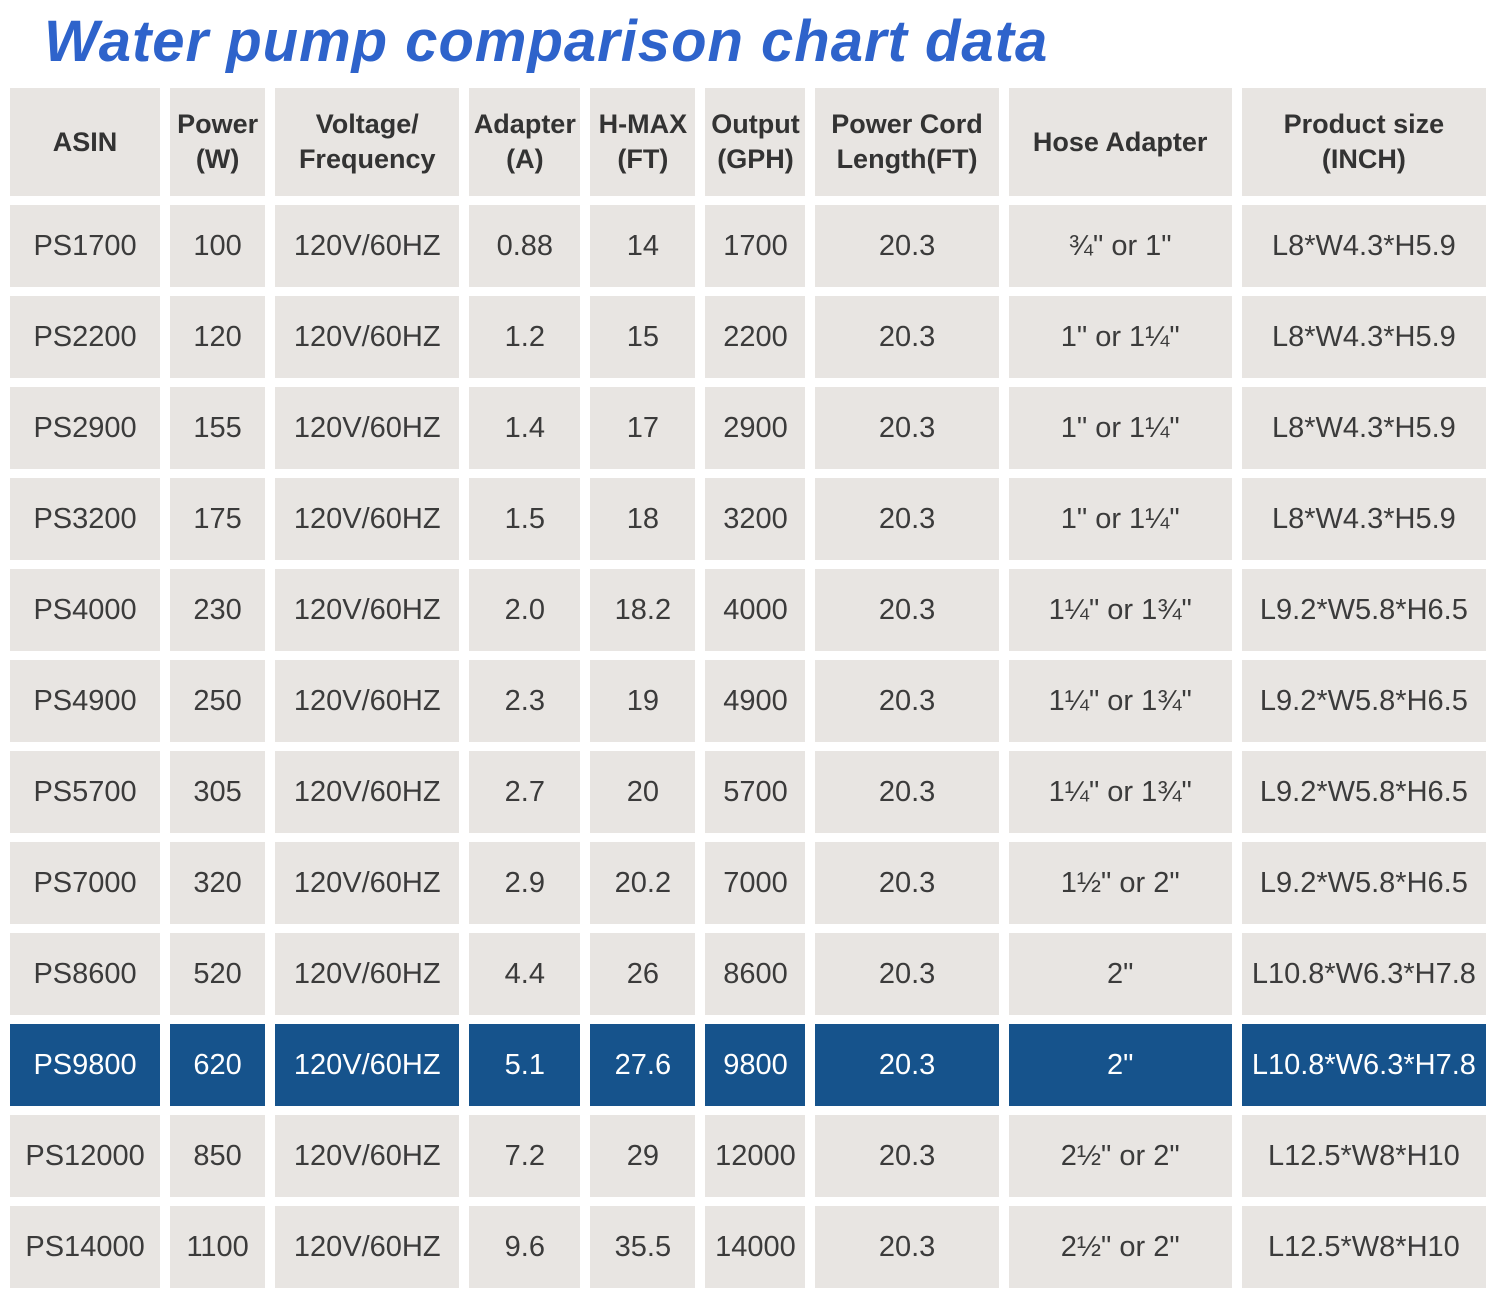 The width and height of the screenshot is (1500, 1311). What do you see at coordinates (525, 792) in the screenshot?
I see `table-cell: 2.7` at bounding box center [525, 792].